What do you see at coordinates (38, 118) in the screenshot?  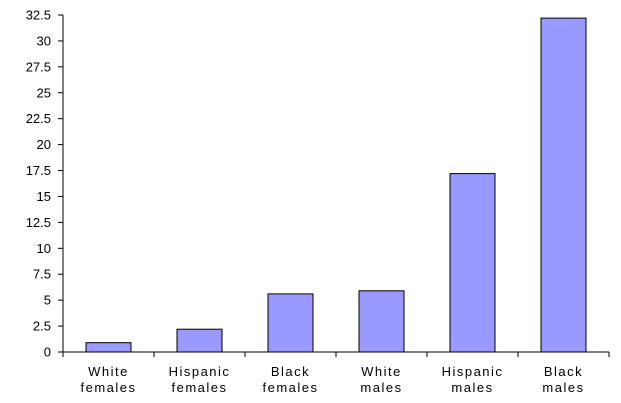 I see `y-tick-label: 22.5` at bounding box center [38, 118].